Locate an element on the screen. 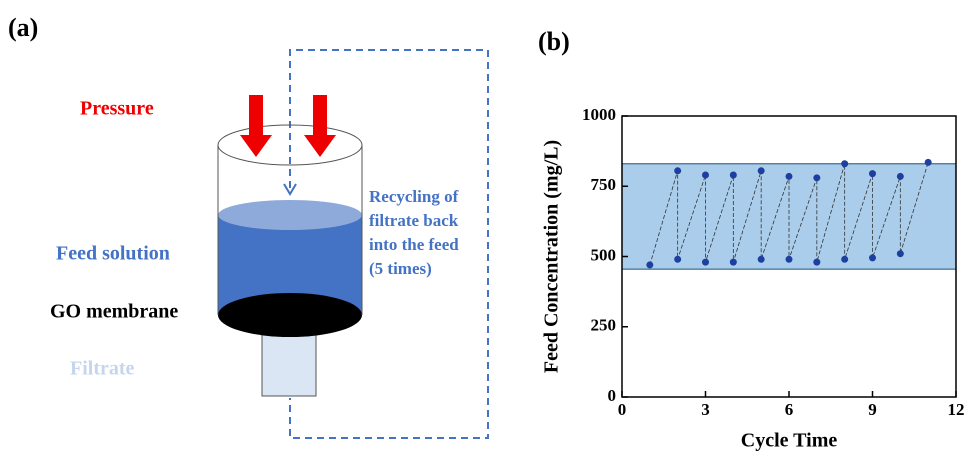 The width and height of the screenshot is (968, 453). liquid-surface is located at coordinates (290, 215).